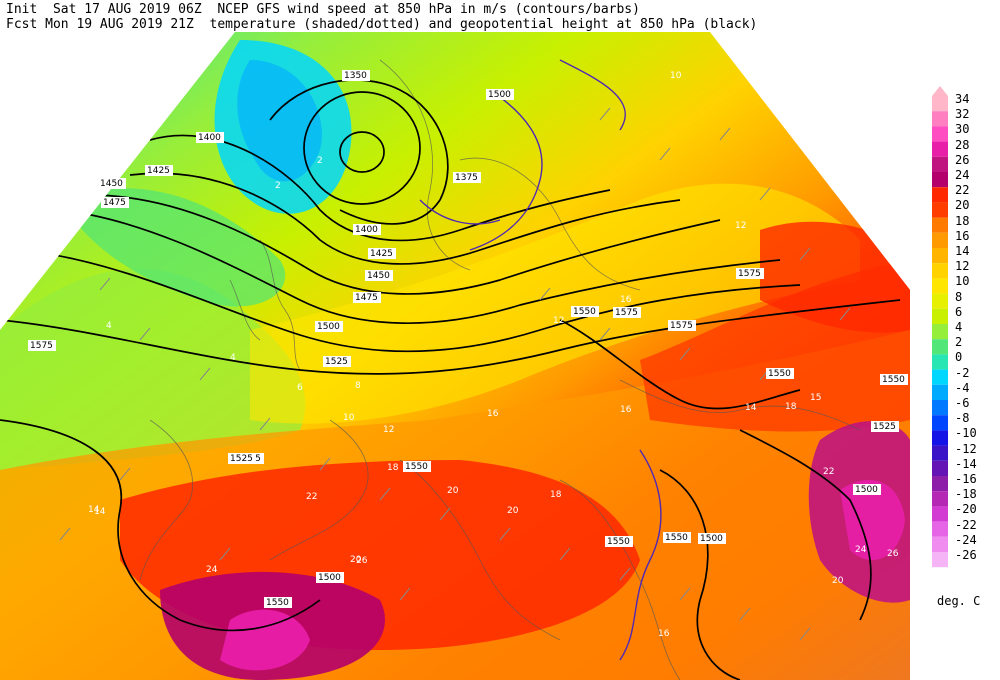 This screenshot has width=1000, height=680. What do you see at coordinates (959, 357) in the screenshot?
I see `legend-level-label: 0` at bounding box center [959, 357].